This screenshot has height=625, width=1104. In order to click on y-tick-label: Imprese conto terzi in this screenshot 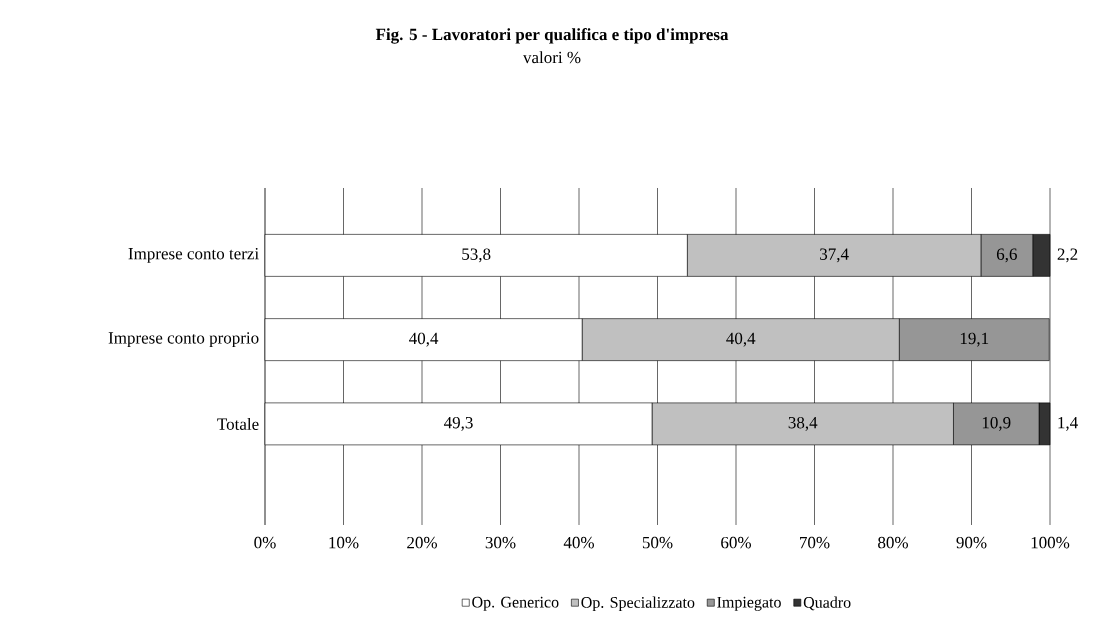, I will do `click(193, 255)`.